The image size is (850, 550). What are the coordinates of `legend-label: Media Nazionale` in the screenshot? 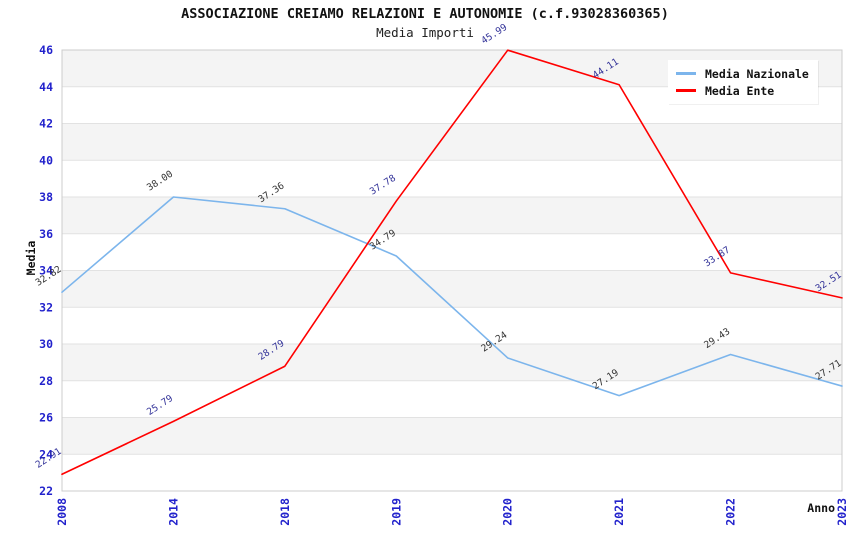 It's located at (757, 73).